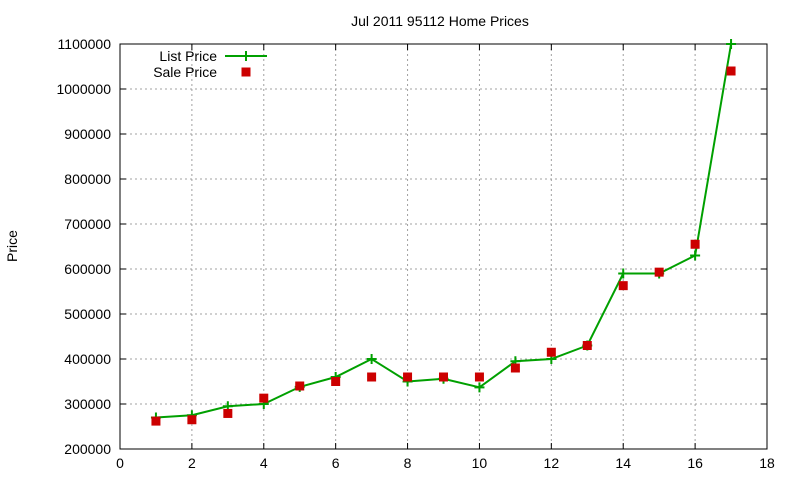 Image resolution: width=800 pixels, height=480 pixels. What do you see at coordinates (480, 463) in the screenshot?
I see `x-tick-label: 10` at bounding box center [480, 463].